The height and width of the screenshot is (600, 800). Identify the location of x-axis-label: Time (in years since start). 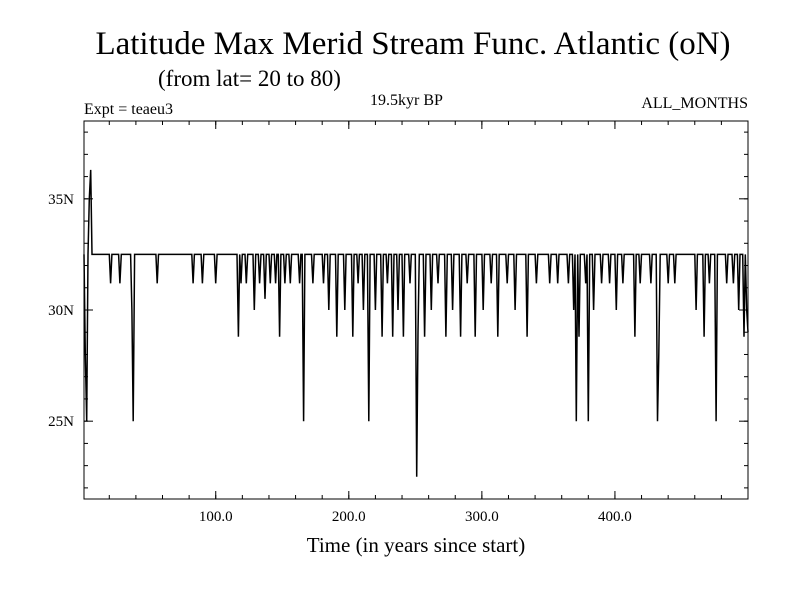
(416, 545).